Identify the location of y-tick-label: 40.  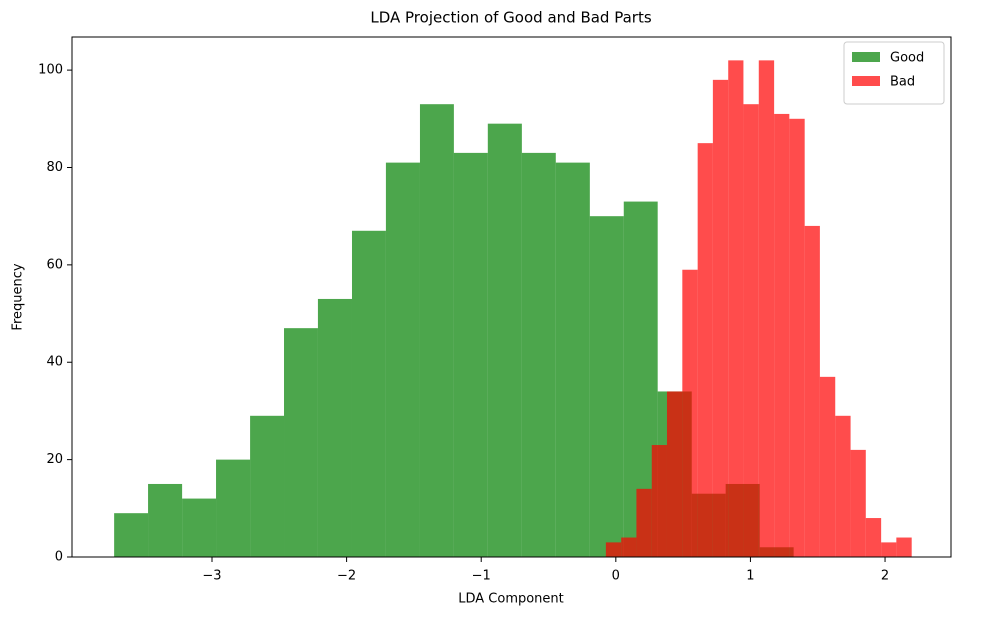
(54, 362).